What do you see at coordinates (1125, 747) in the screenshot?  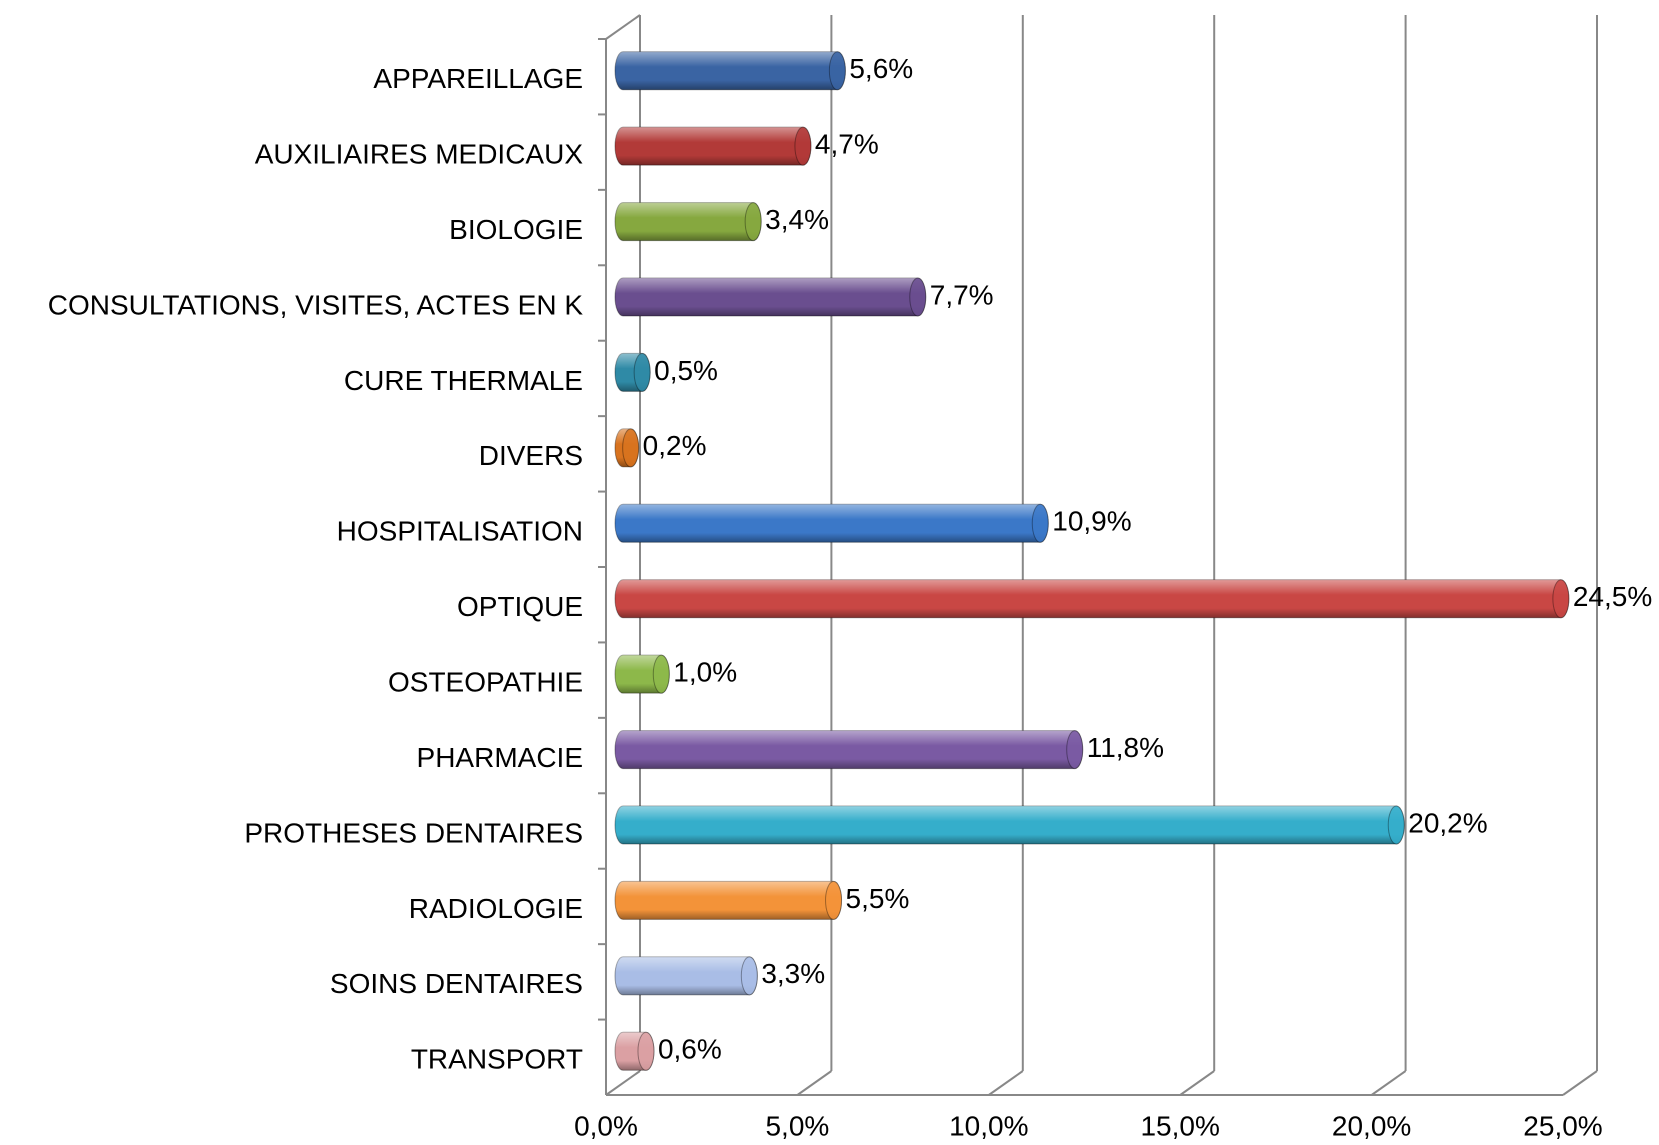 I see `data-label: 11,8%` at bounding box center [1125, 747].